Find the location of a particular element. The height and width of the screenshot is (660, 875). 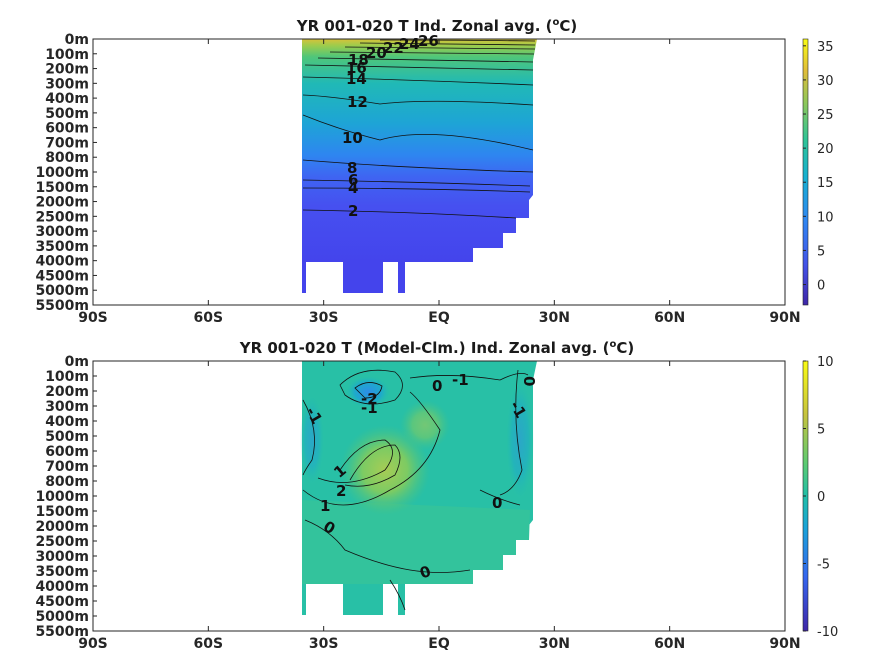

contour-label: 12 is located at coordinates (357, 102).